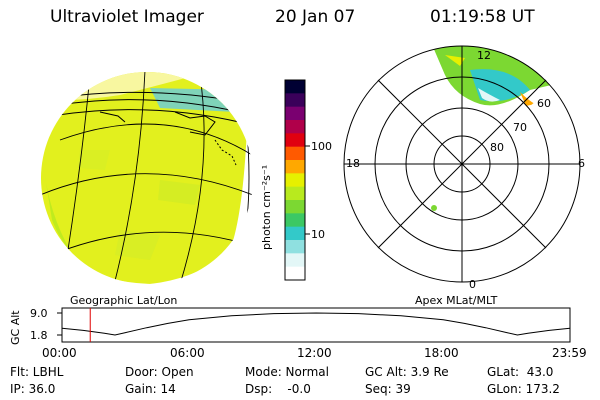 Image resolution: width=600 pixels, height=400 pixels. What do you see at coordinates (127, 17) in the screenshot?
I see `instrument-title: Ultraviolet Imager` at bounding box center [127, 17].